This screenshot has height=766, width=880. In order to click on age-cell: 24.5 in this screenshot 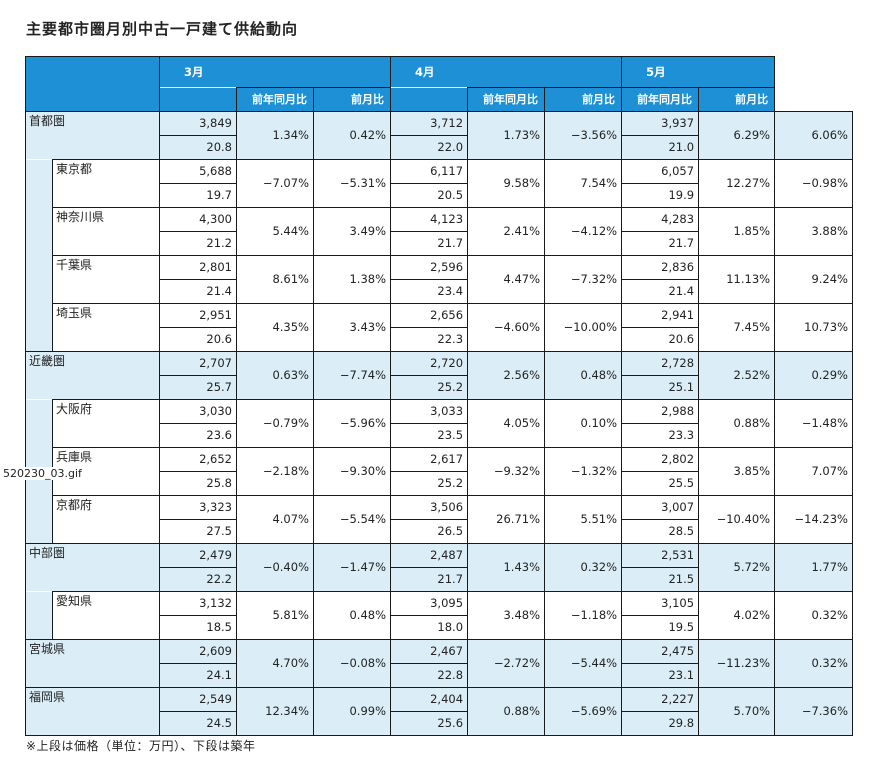, I will do `click(198, 723)`.